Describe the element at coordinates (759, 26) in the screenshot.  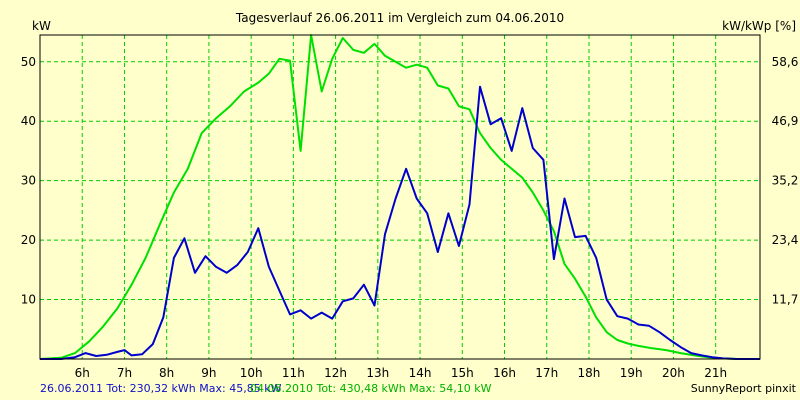
I see `y-axis-unit-right: kW/kWp [%]` at that location.